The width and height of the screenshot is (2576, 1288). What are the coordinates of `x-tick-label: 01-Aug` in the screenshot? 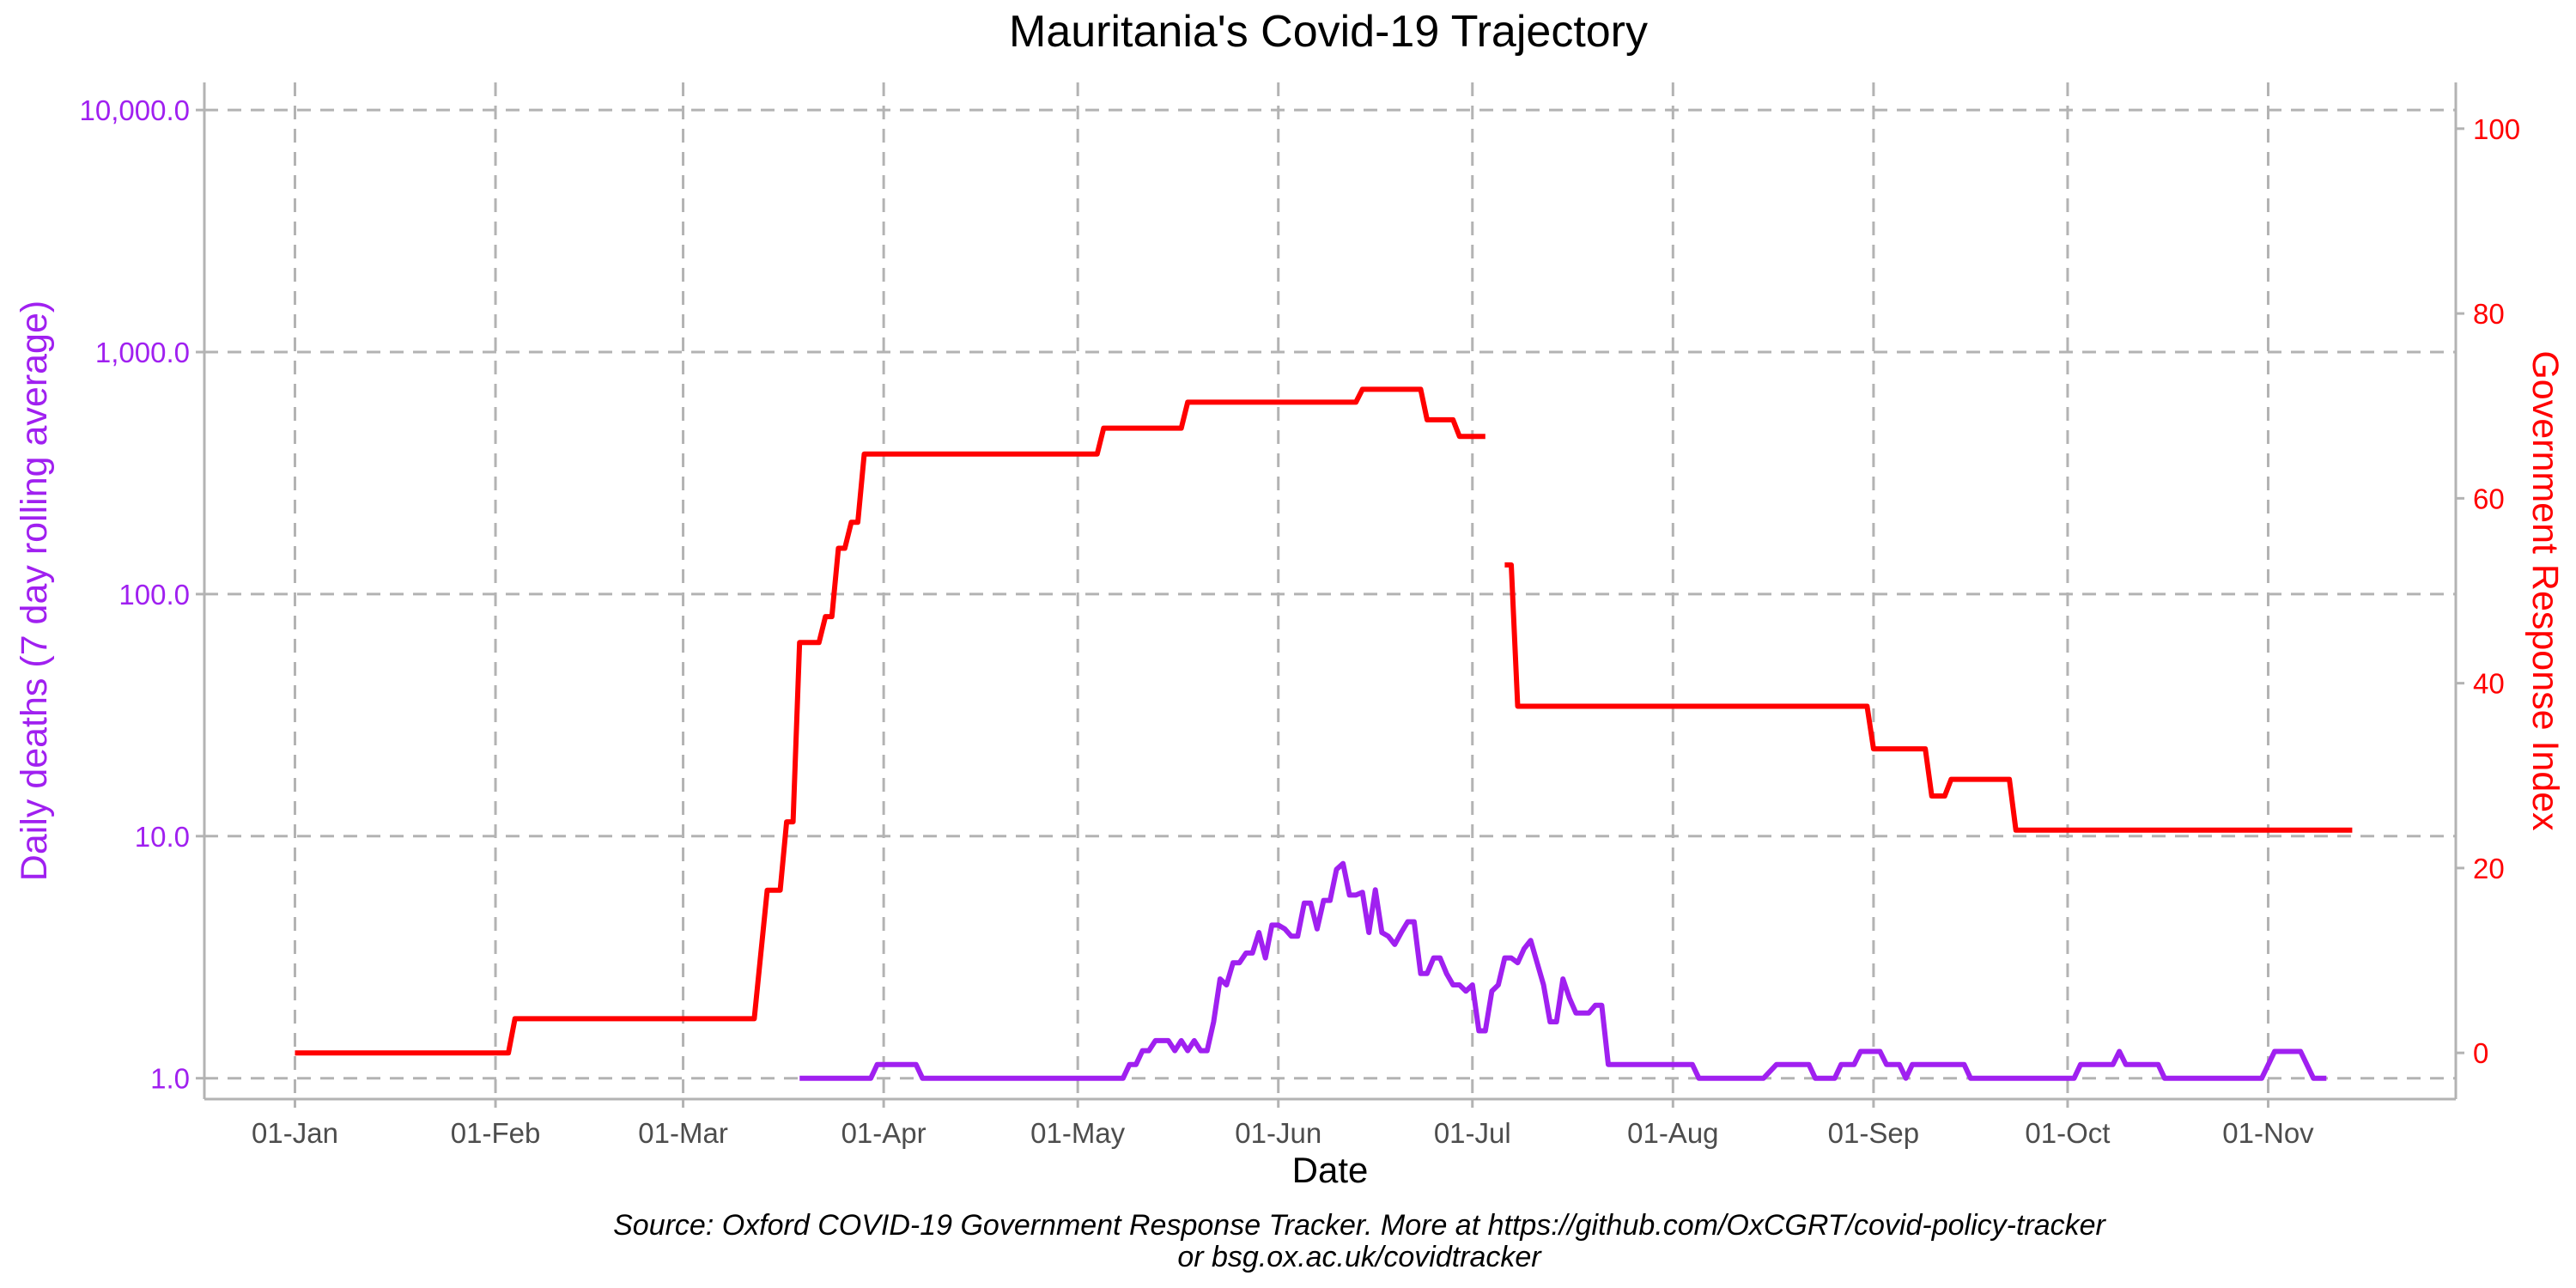 It's located at (1672, 1133).